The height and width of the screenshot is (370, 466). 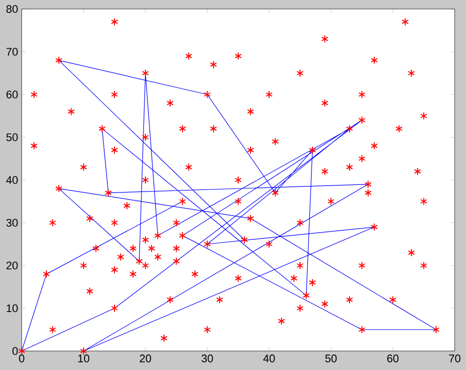 I want to click on y-tick-label: 50, so click(x=12, y=137).